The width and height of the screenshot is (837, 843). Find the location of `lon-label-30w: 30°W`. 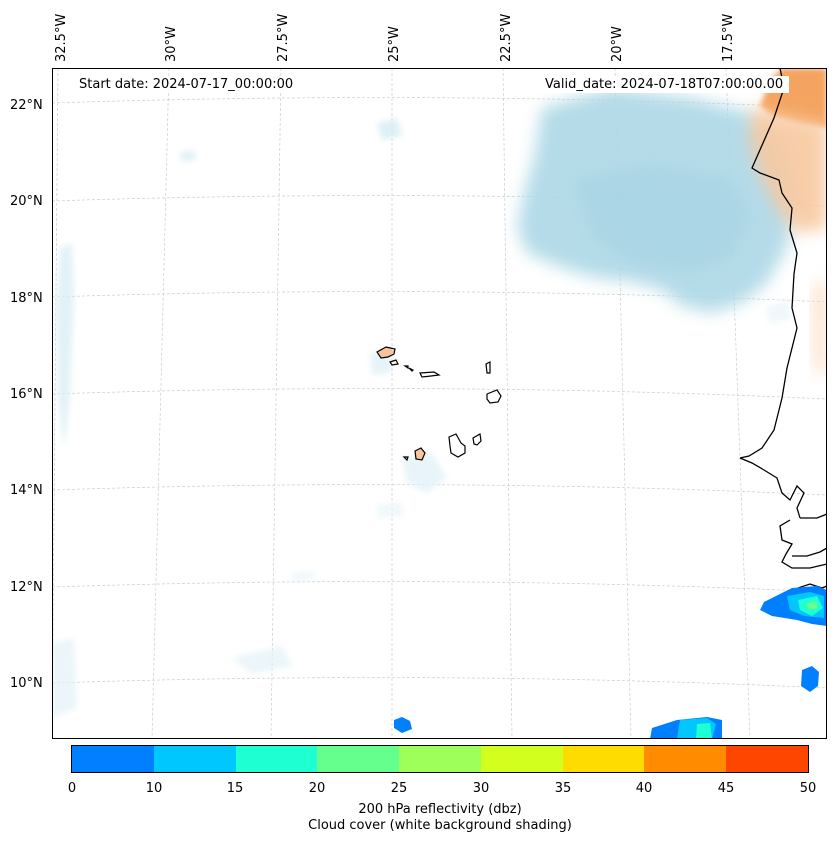

lon-label-30w: 30°W is located at coordinates (171, 44).